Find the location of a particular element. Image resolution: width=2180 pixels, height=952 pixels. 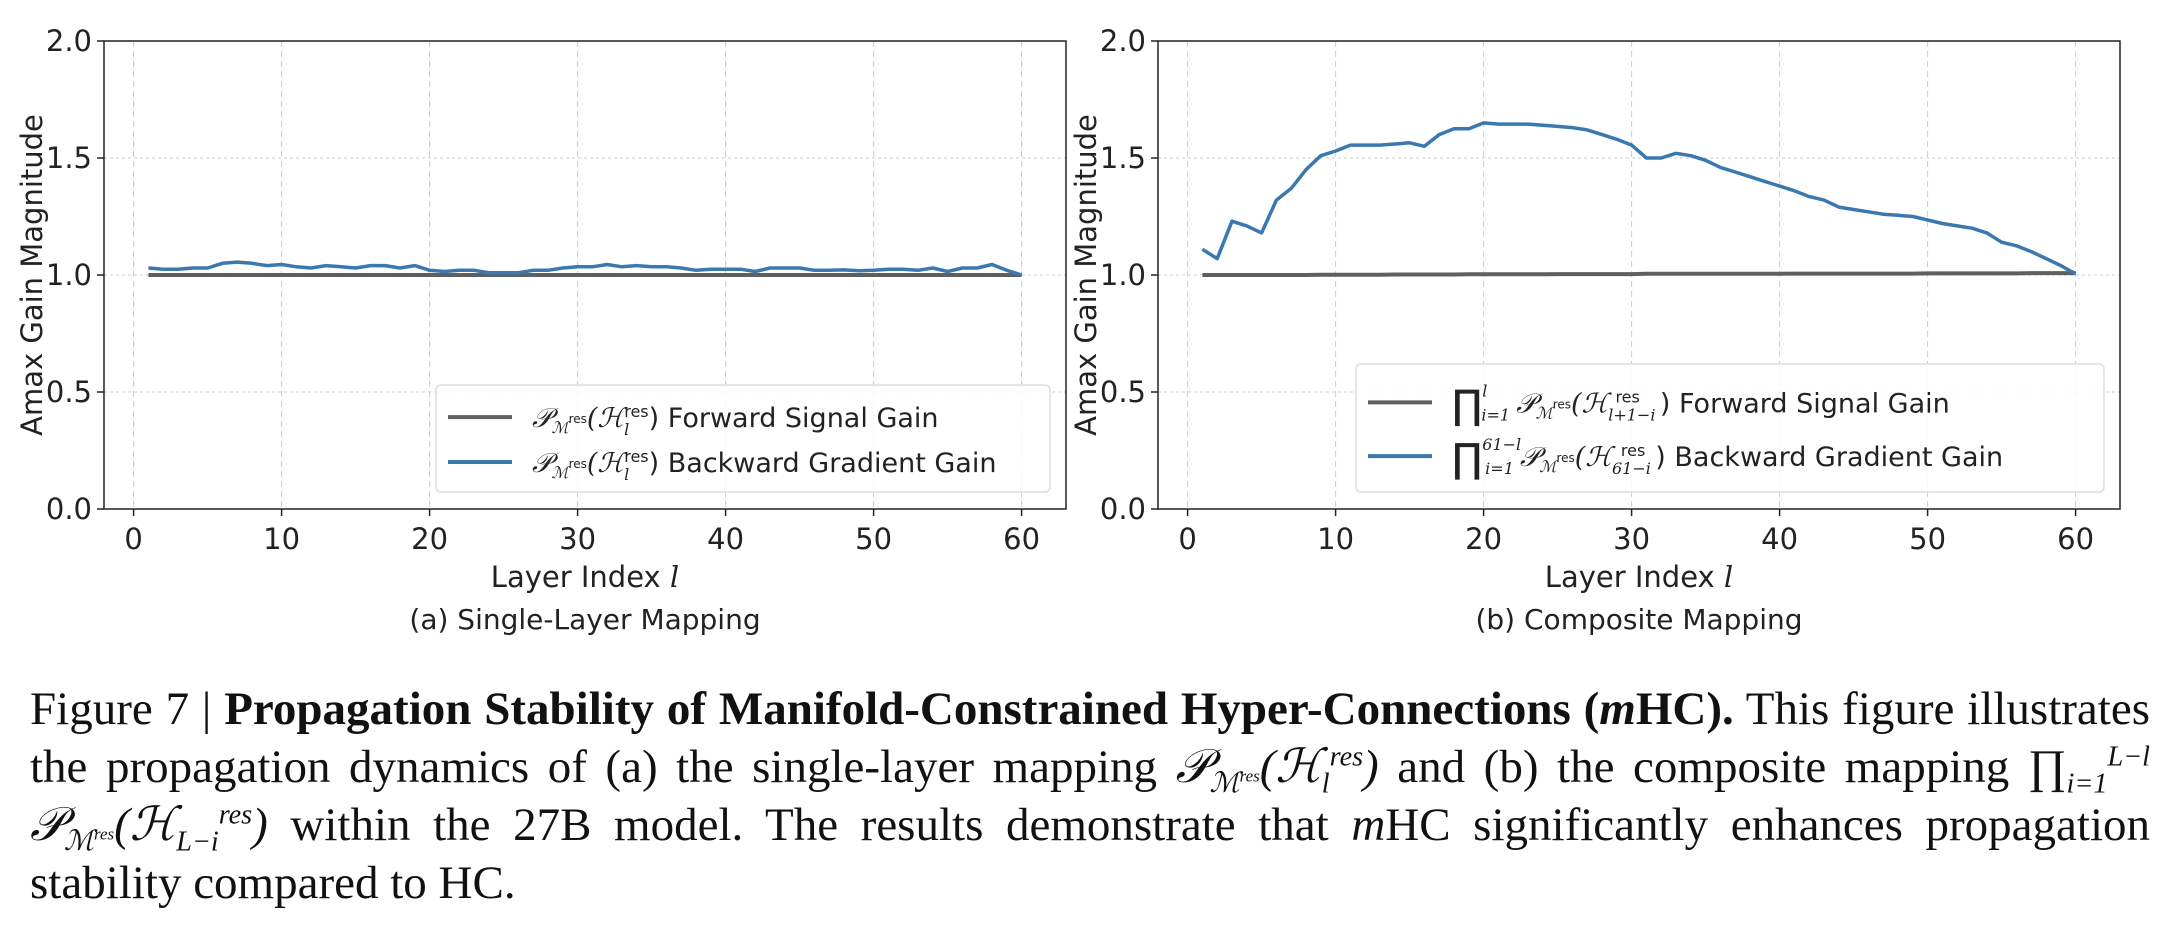

caption-label: Figure 7 | is located at coordinates (121, 709).